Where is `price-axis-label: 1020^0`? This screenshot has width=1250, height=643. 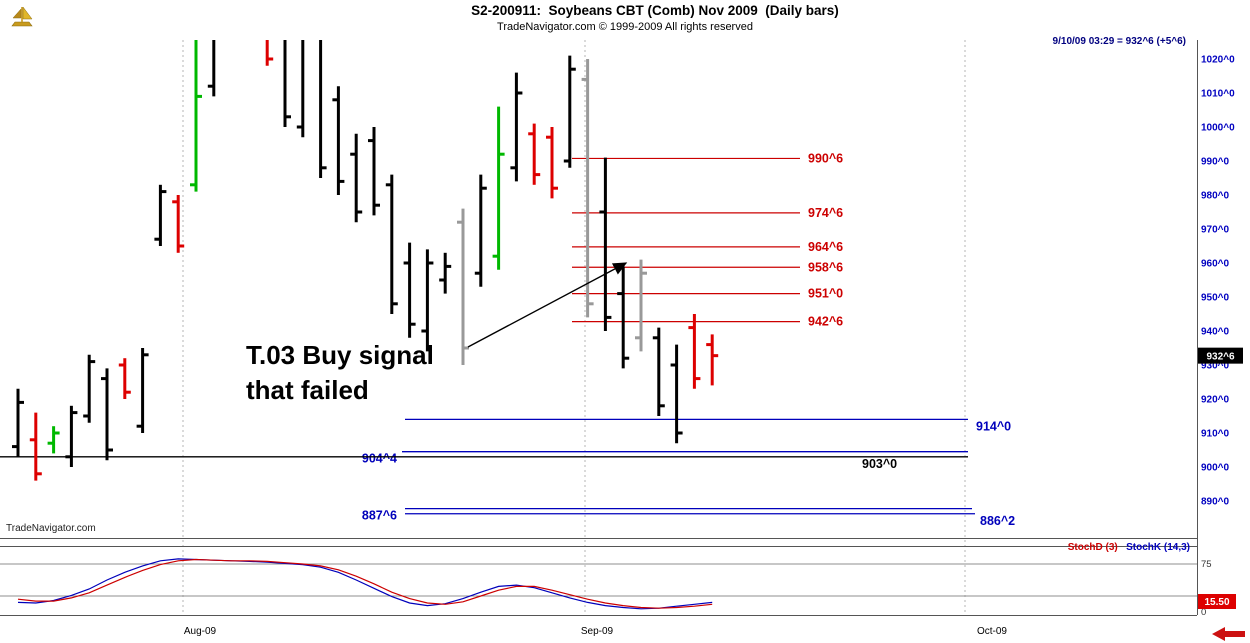 price-axis-label: 1020^0 is located at coordinates (1218, 60).